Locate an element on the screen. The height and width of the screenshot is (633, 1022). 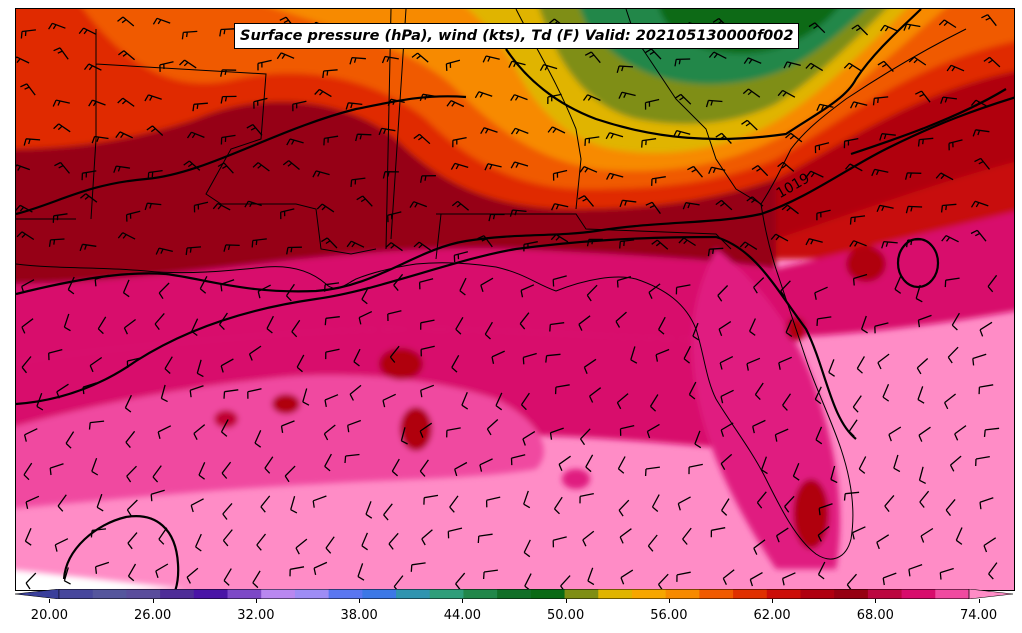
colorbar-tick-label: 68.00 is located at coordinates (875, 615).